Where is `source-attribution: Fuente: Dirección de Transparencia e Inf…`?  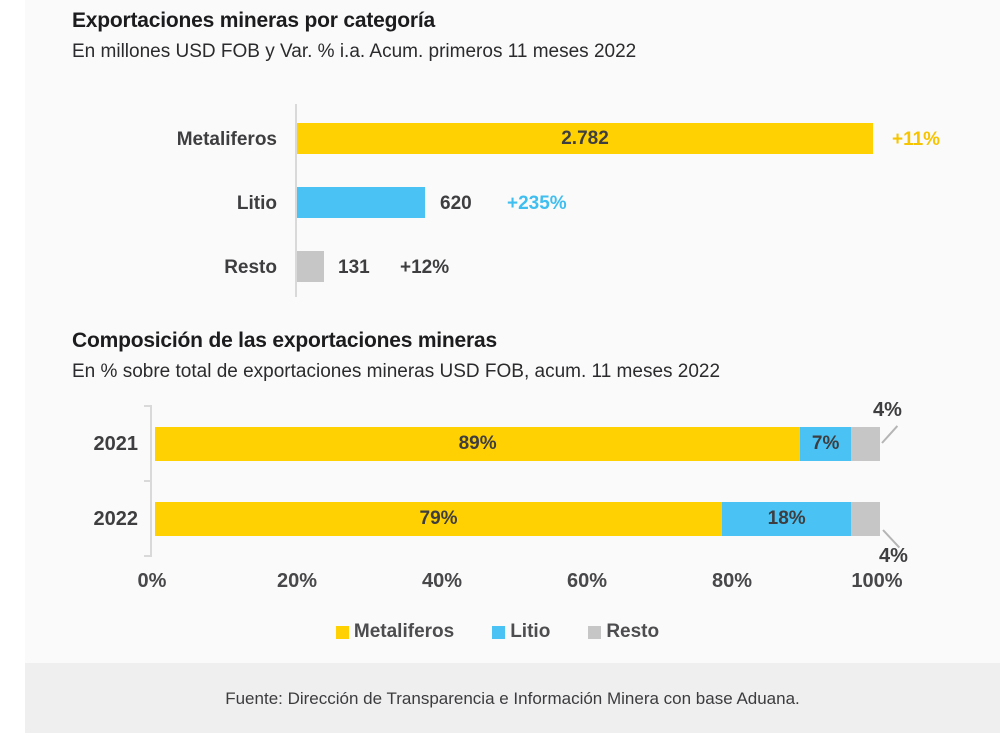
source-attribution: Fuente: Dirección de Transparencia e Inf… is located at coordinates (512, 698).